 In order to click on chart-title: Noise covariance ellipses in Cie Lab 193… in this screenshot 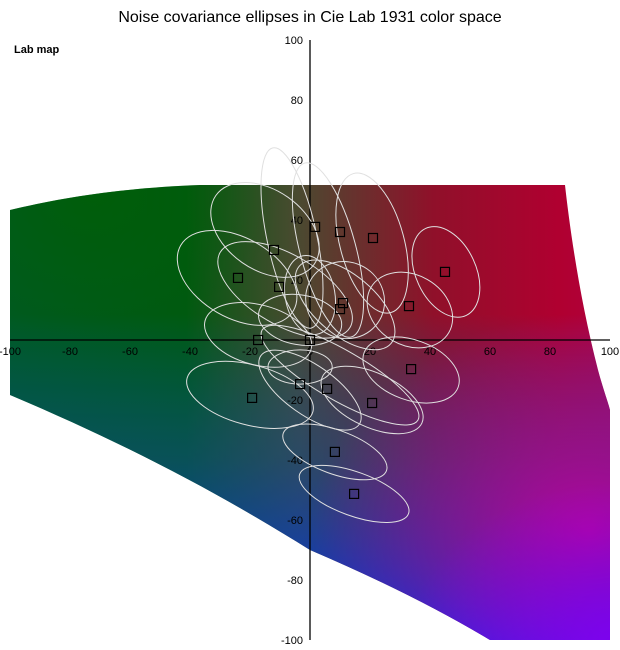, I will do `click(310, 17)`.